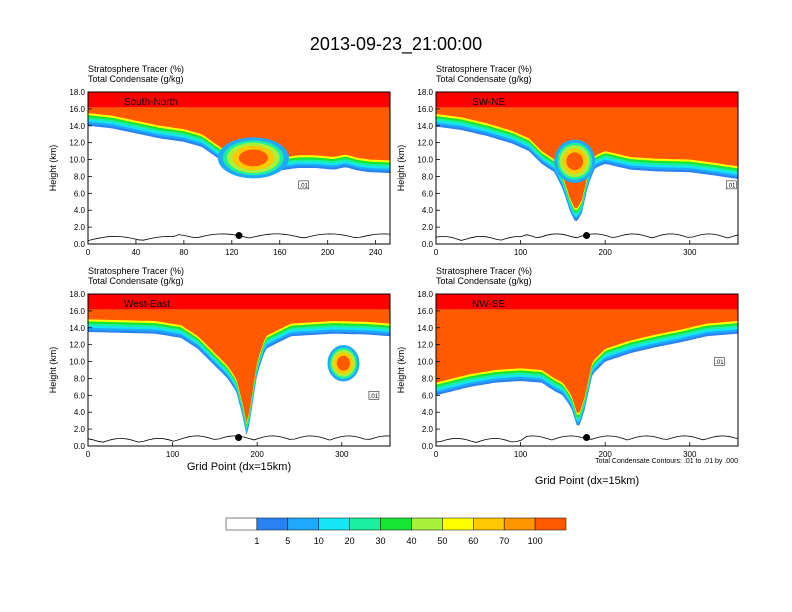 The image size is (792, 612). I want to click on x-tick-label: 240, so click(376, 252).